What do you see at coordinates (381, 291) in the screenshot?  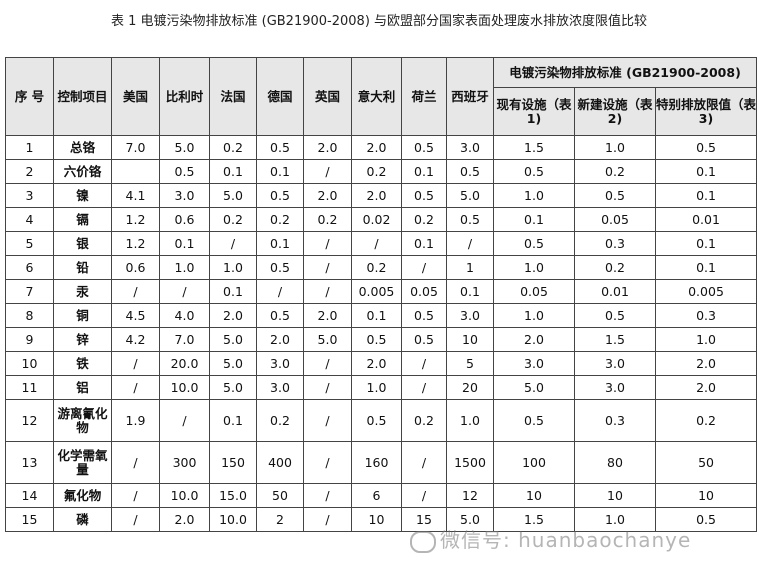 I see `table-row: 7 汞 //0.1//0.005 0.05 0.1 0.05 0.01 0.005` at bounding box center [381, 291].